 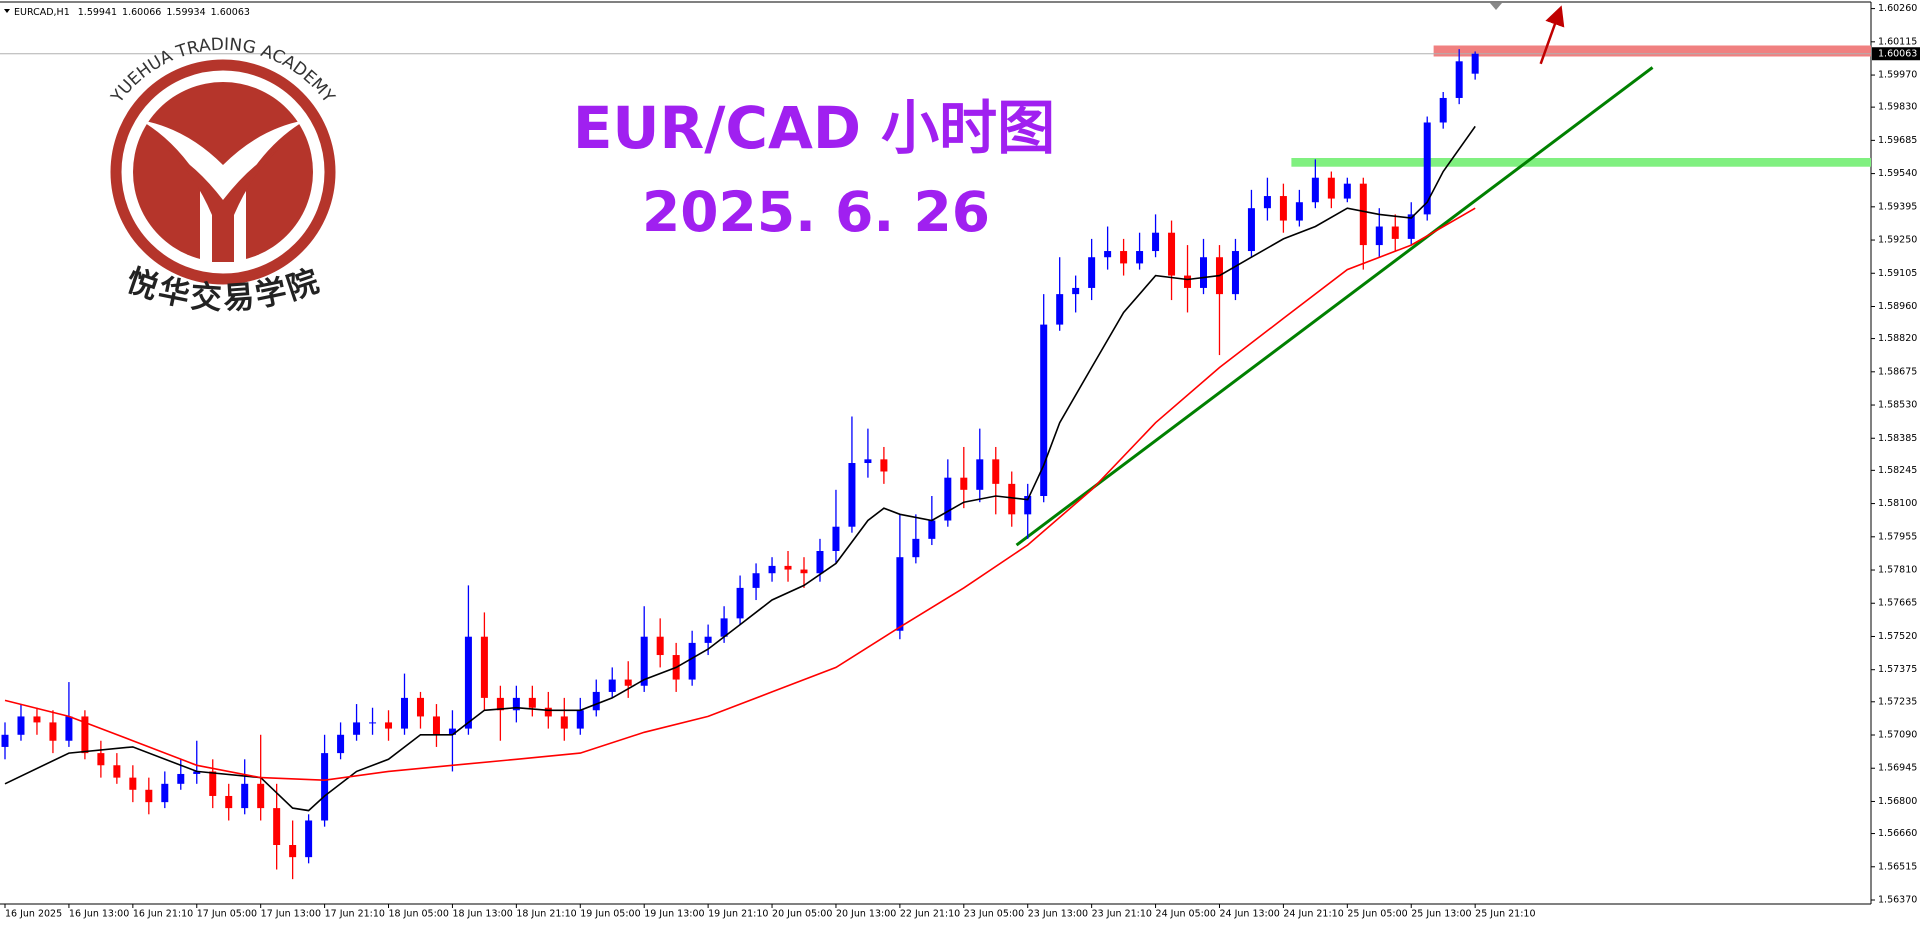 I want to click on x-tick-label: 17 Jun 13:00, so click(x=291, y=914).